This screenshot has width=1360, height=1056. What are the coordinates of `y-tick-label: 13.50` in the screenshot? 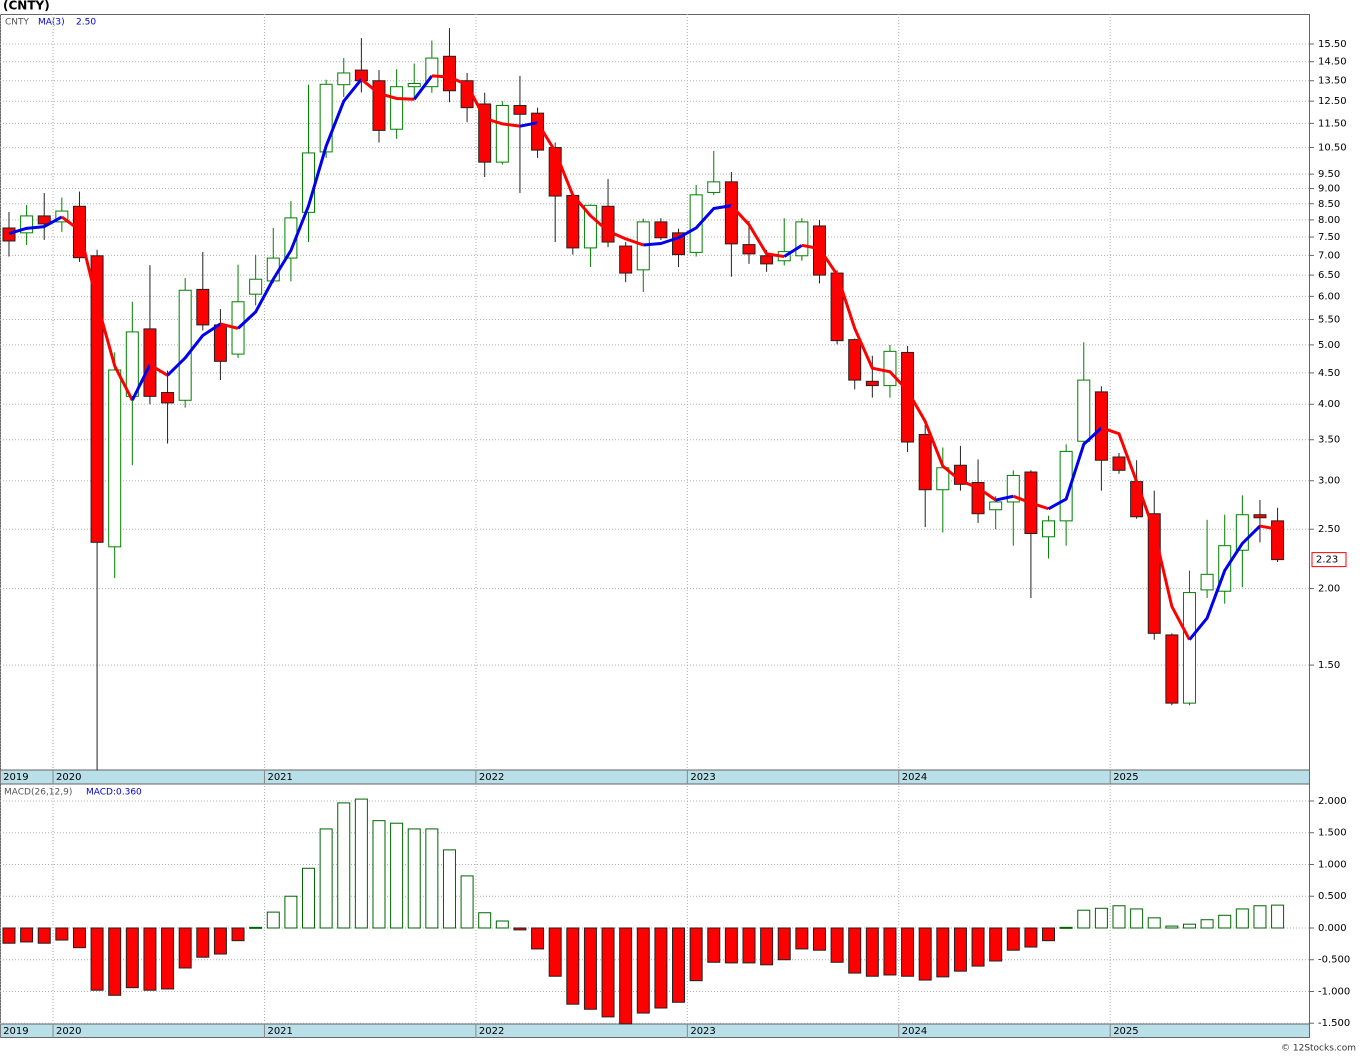 It's located at (1332, 81).